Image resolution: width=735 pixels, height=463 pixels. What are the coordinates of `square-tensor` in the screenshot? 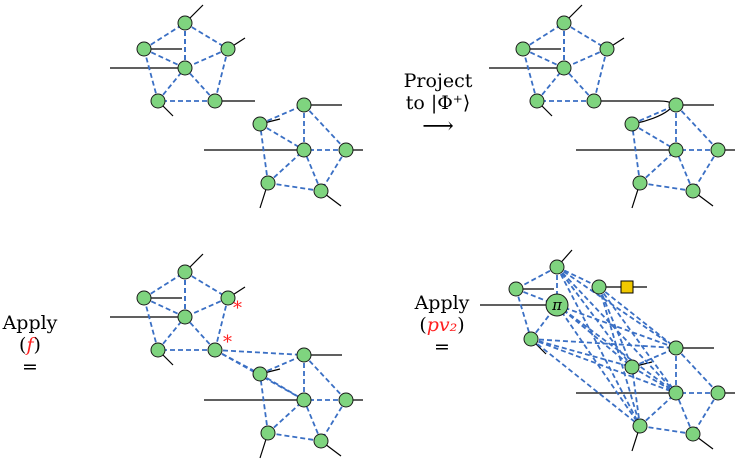 It's located at (627, 287).